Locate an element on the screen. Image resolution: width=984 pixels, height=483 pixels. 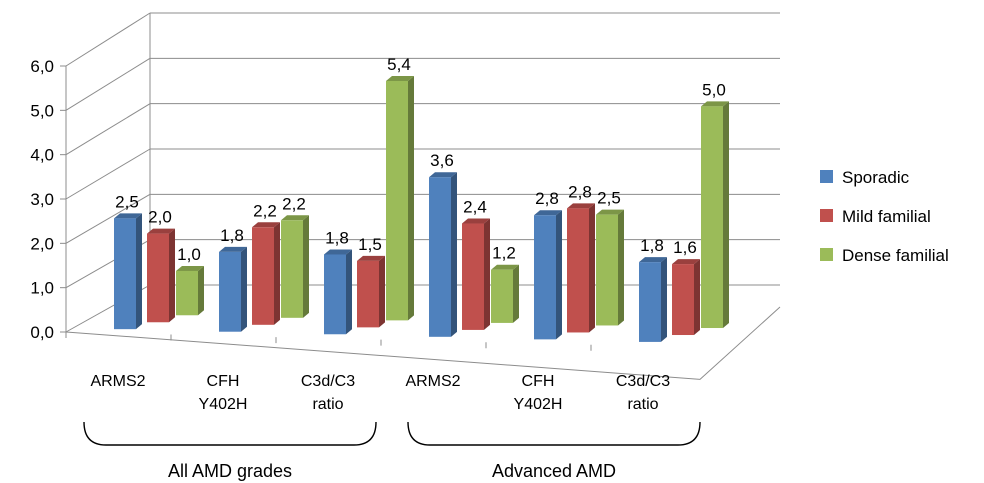
legend-label-sporadic: Sporadic is located at coordinates (876, 177).